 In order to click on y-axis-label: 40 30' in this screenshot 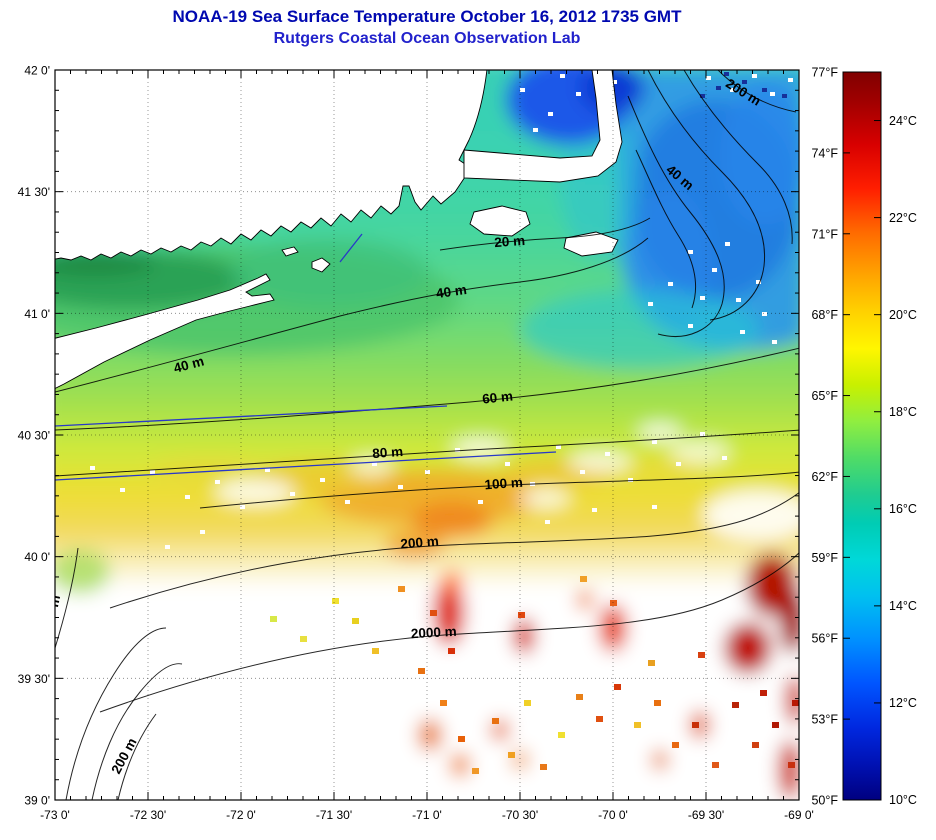, I will do `click(34, 436)`.